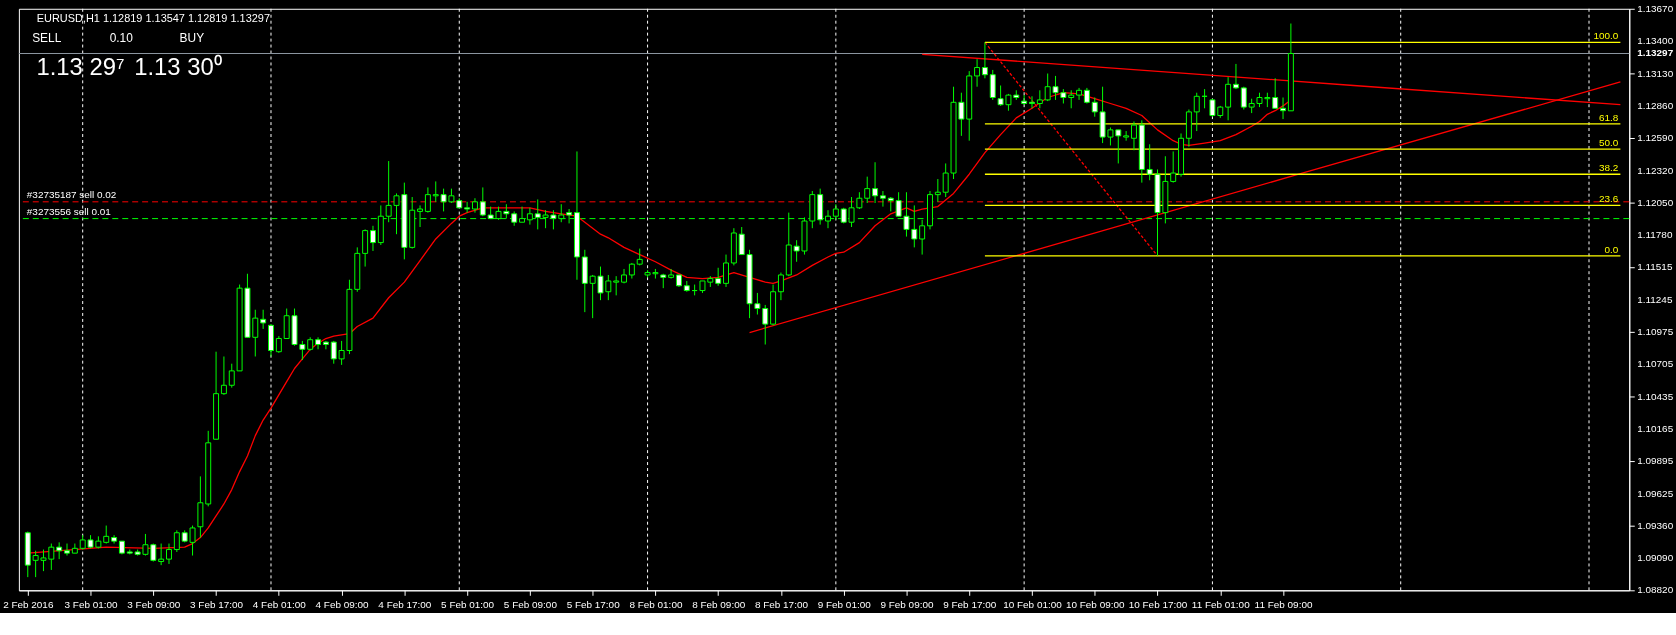 The image size is (1676, 635). What do you see at coordinates (1609, 117) in the screenshot?
I see `series-label: 61.8` at bounding box center [1609, 117].